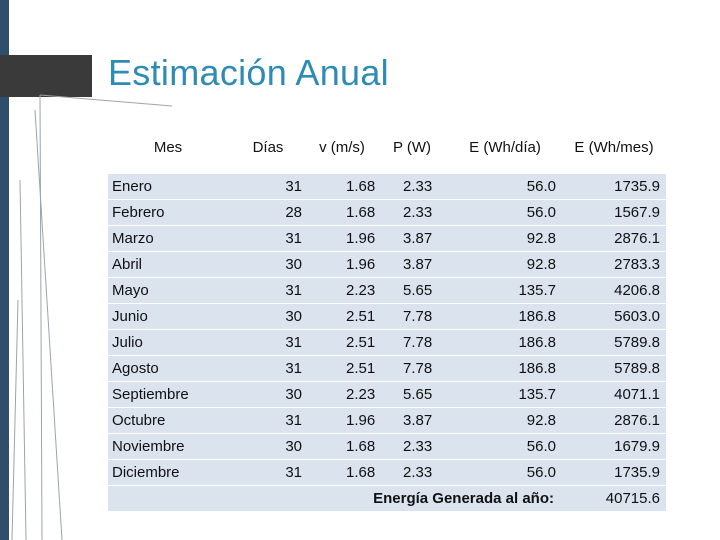 This screenshot has width=720, height=540. What do you see at coordinates (168, 212) in the screenshot?
I see `cell-mes: Febrero` at bounding box center [168, 212].